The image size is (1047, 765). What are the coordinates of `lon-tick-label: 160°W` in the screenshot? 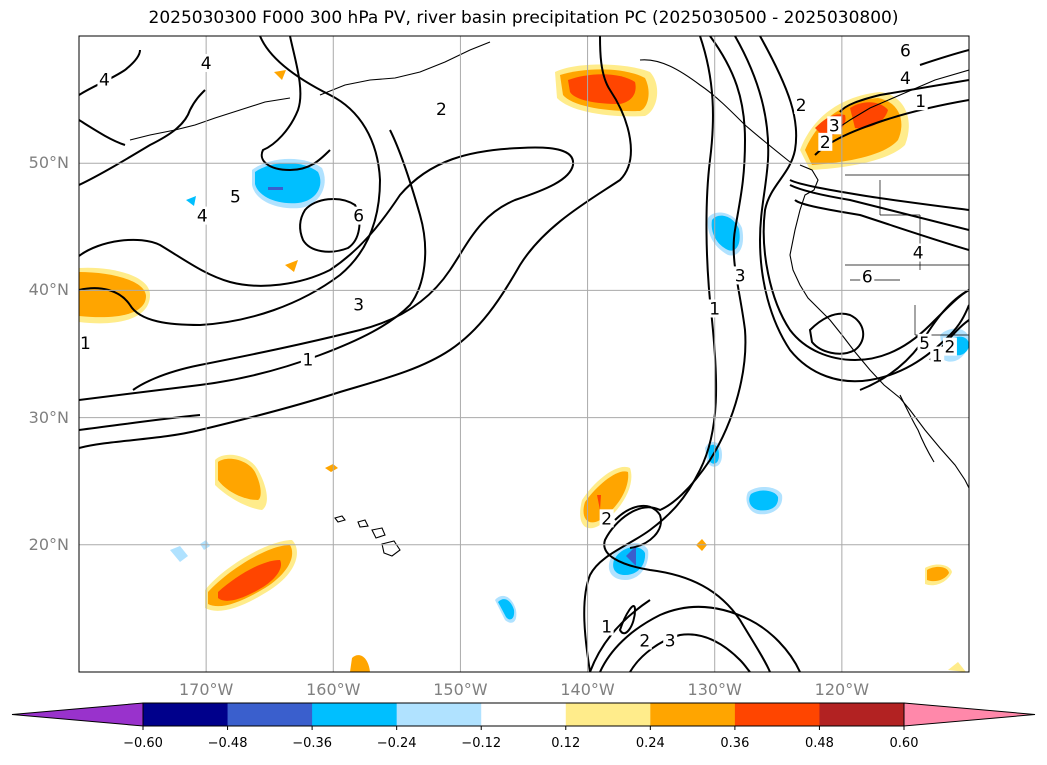 It's located at (333, 689).